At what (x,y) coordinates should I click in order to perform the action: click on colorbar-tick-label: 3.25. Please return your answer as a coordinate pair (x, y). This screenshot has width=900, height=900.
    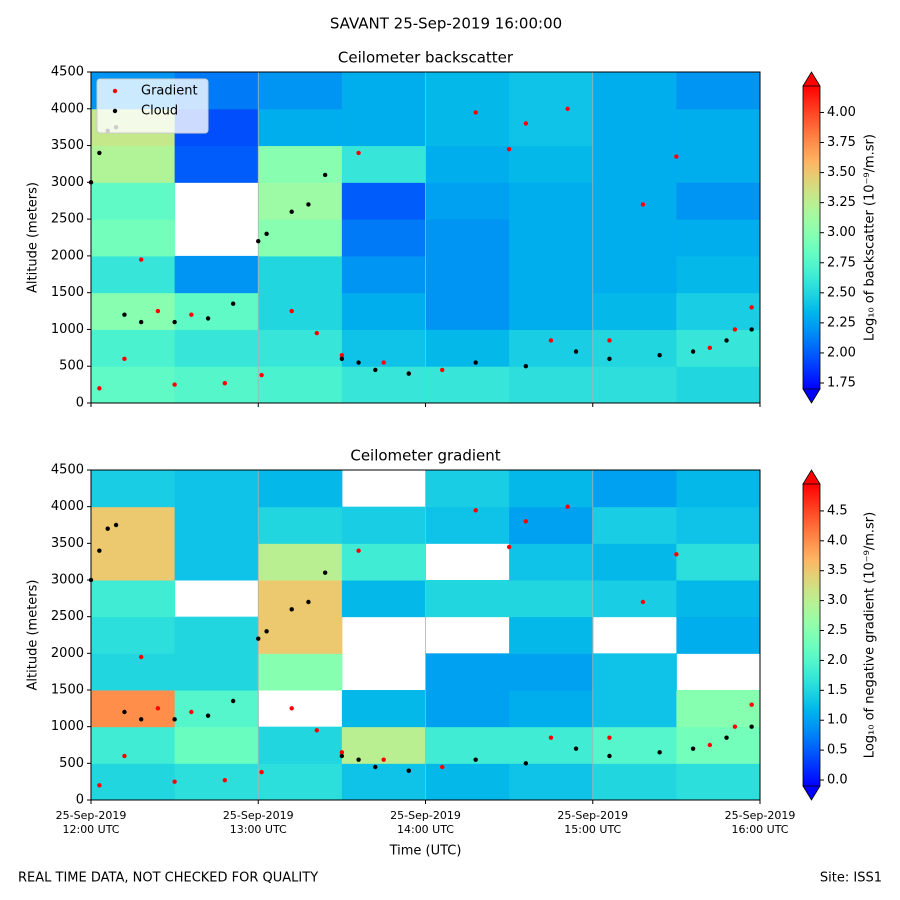
    Looking at the image, I should click on (841, 202).